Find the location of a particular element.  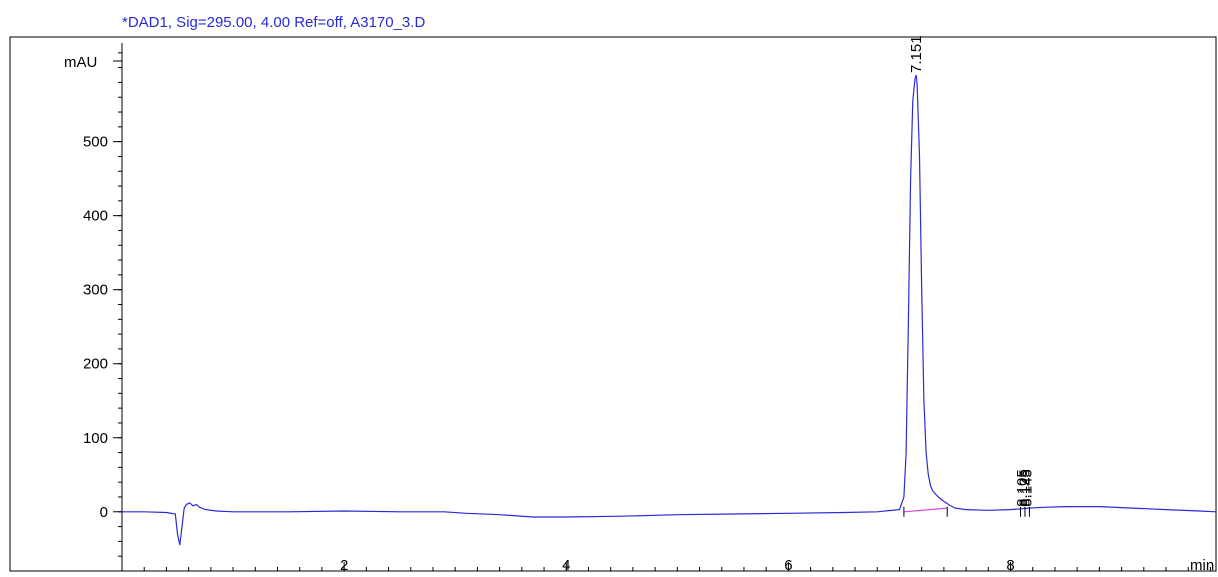

x-tick-label: 4 is located at coordinates (566, 564).